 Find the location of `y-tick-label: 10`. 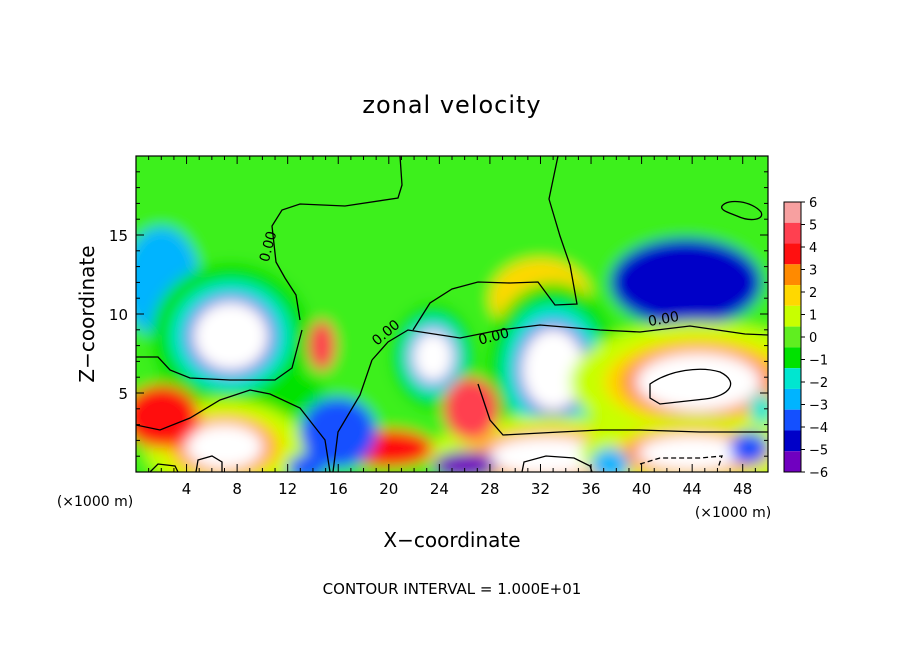

y-tick-label: 10 is located at coordinates (118, 315).